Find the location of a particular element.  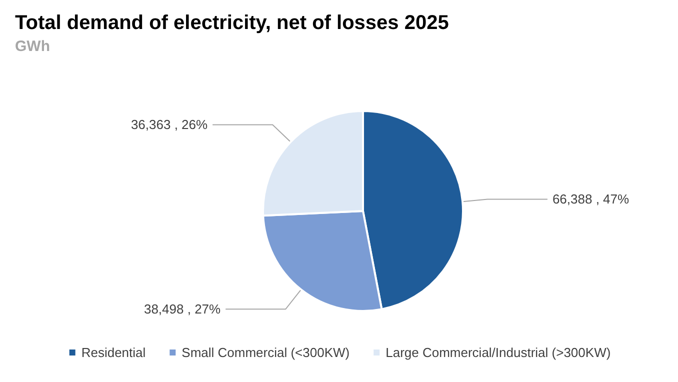

chart-title: Total demand of electricity, net of losses 2025 is located at coordinates (232, 23).